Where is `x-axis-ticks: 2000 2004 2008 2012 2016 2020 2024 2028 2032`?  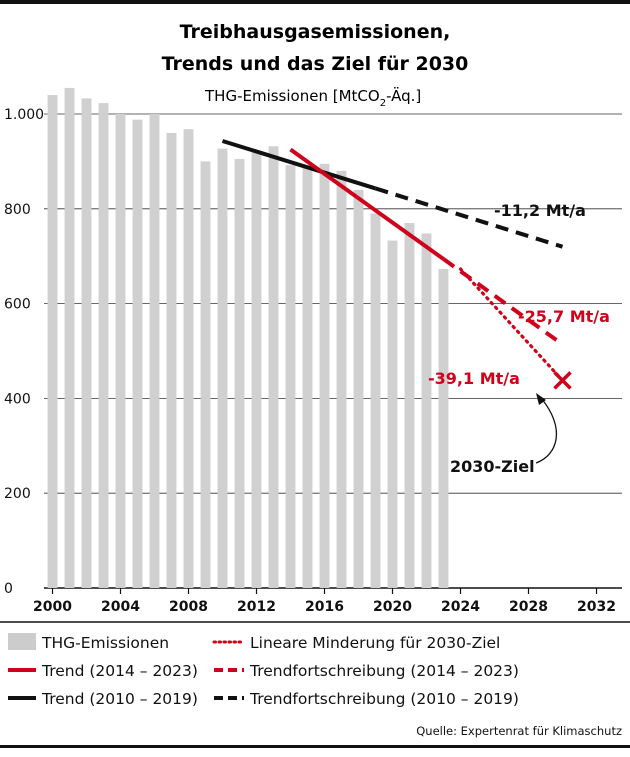
x-axis-ticks: 2000 2004 2008 2012 2016 2020 2024 2028 2032 is located at coordinates (324, 601).